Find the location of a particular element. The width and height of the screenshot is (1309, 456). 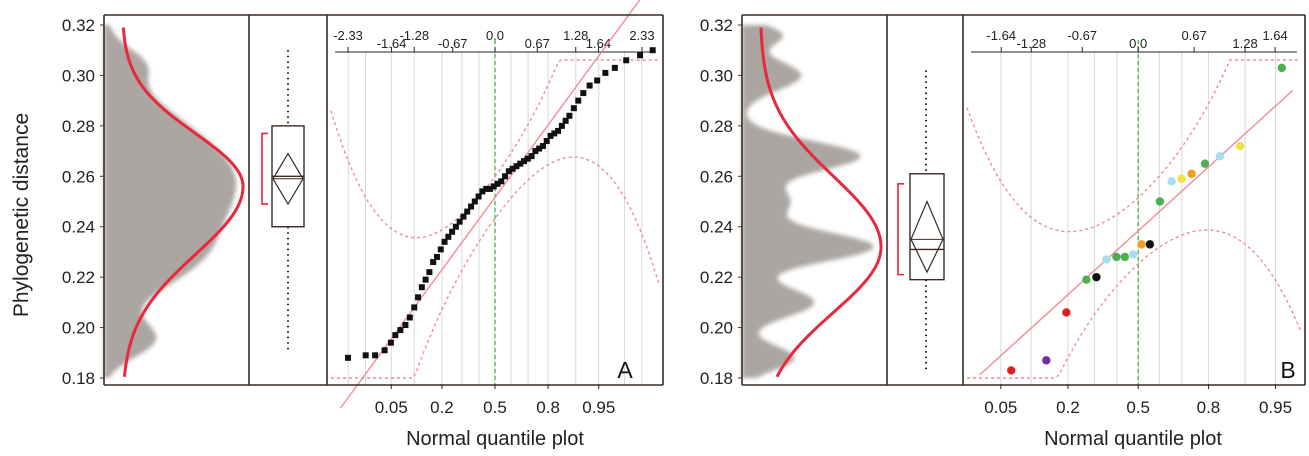

top-tick-label: 0.0 is located at coordinates (495, 35).